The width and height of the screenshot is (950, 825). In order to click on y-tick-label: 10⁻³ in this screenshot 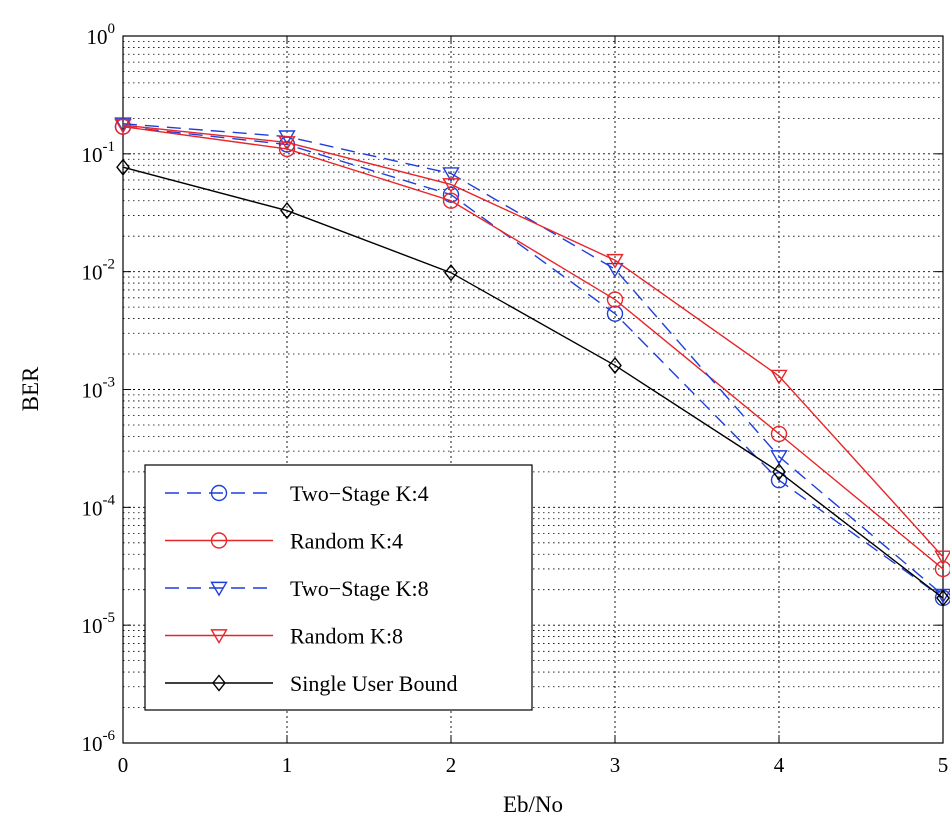, I will do `click(99, 389)`.